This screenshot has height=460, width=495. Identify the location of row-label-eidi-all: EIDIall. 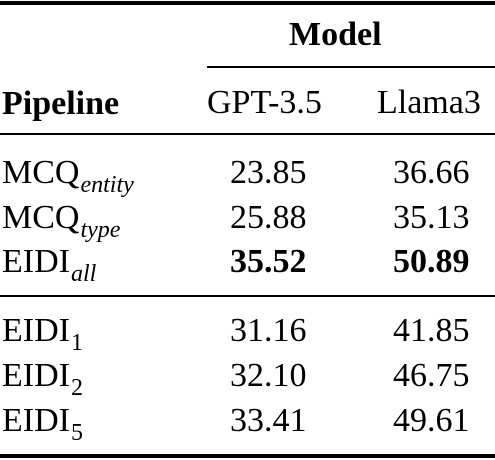
(49, 265).